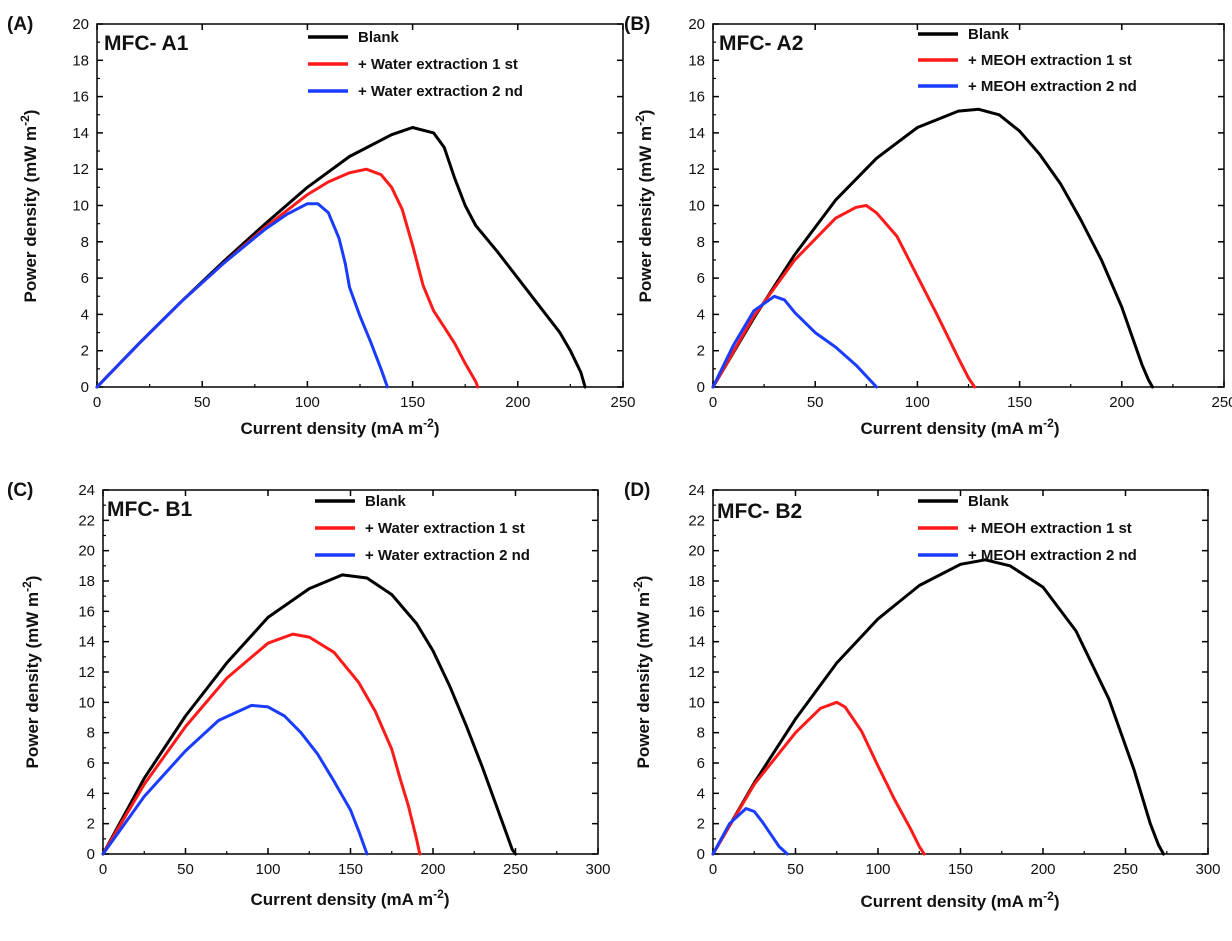  Describe the element at coordinates (149, 509) in the screenshot. I see `panel-title: MFC- B1` at that location.